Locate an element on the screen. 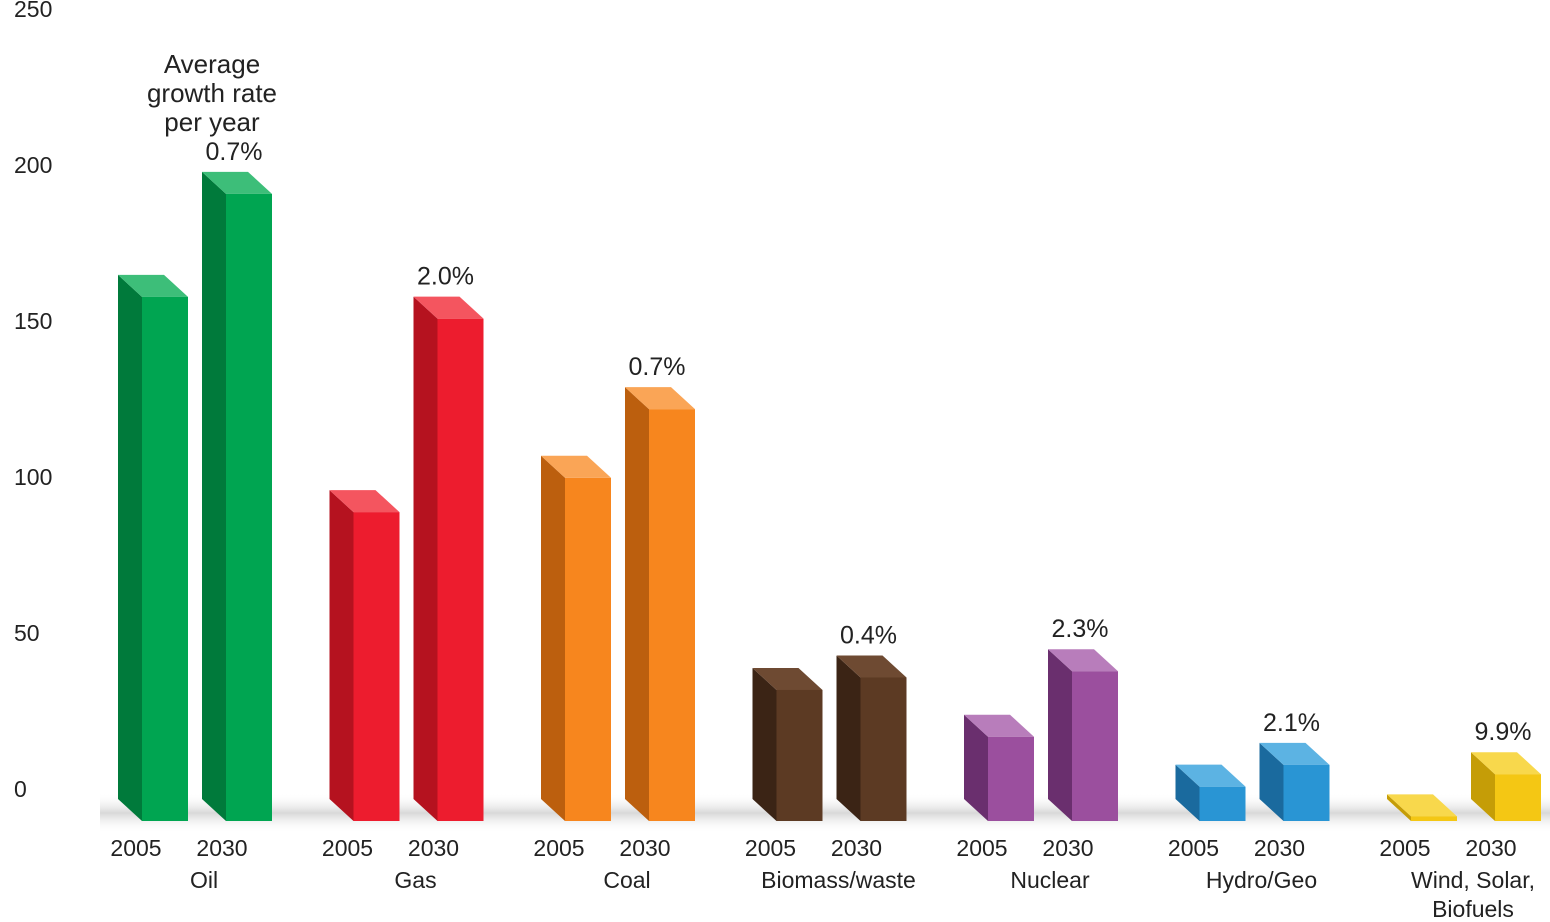  growth-rate-annotation: per year is located at coordinates (212, 122).